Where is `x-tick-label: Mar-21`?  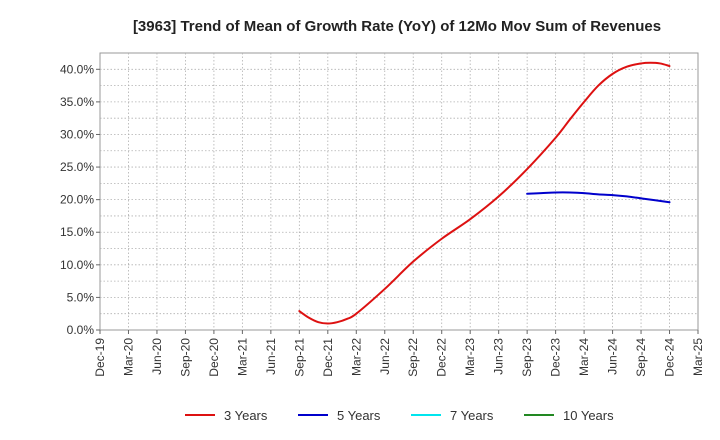 x-tick-label: Mar-21 is located at coordinates (242, 357).